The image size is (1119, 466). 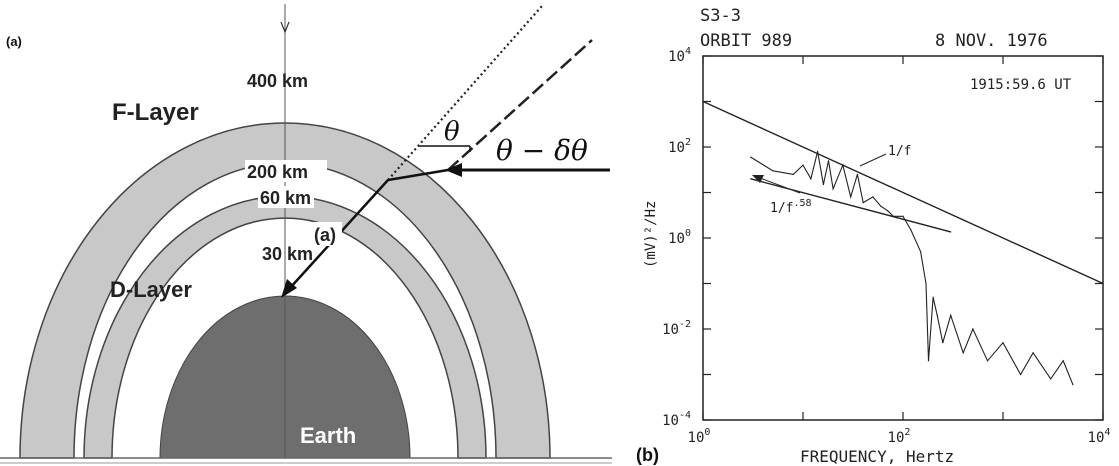 I want to click on panel-b-label: (b), so click(x=647, y=455).